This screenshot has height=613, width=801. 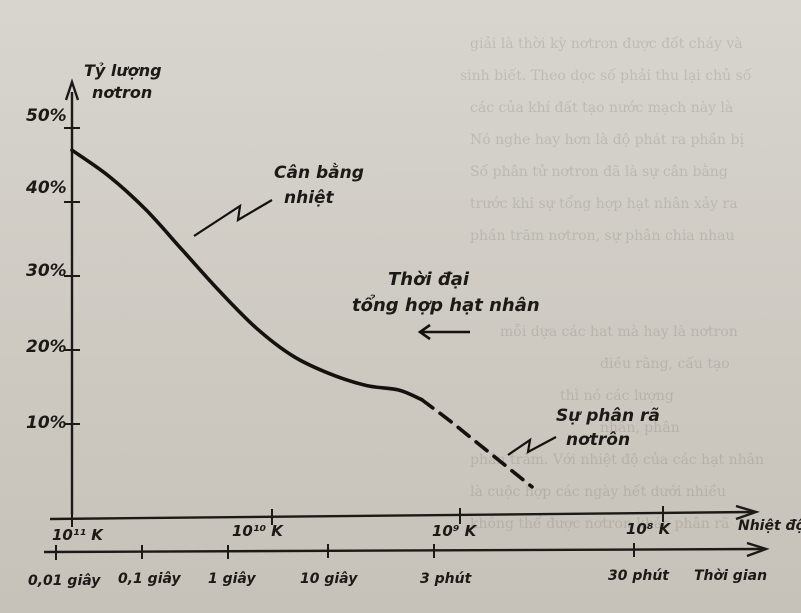 I want to click on time-axis-title: Thời gian, so click(x=730, y=576).